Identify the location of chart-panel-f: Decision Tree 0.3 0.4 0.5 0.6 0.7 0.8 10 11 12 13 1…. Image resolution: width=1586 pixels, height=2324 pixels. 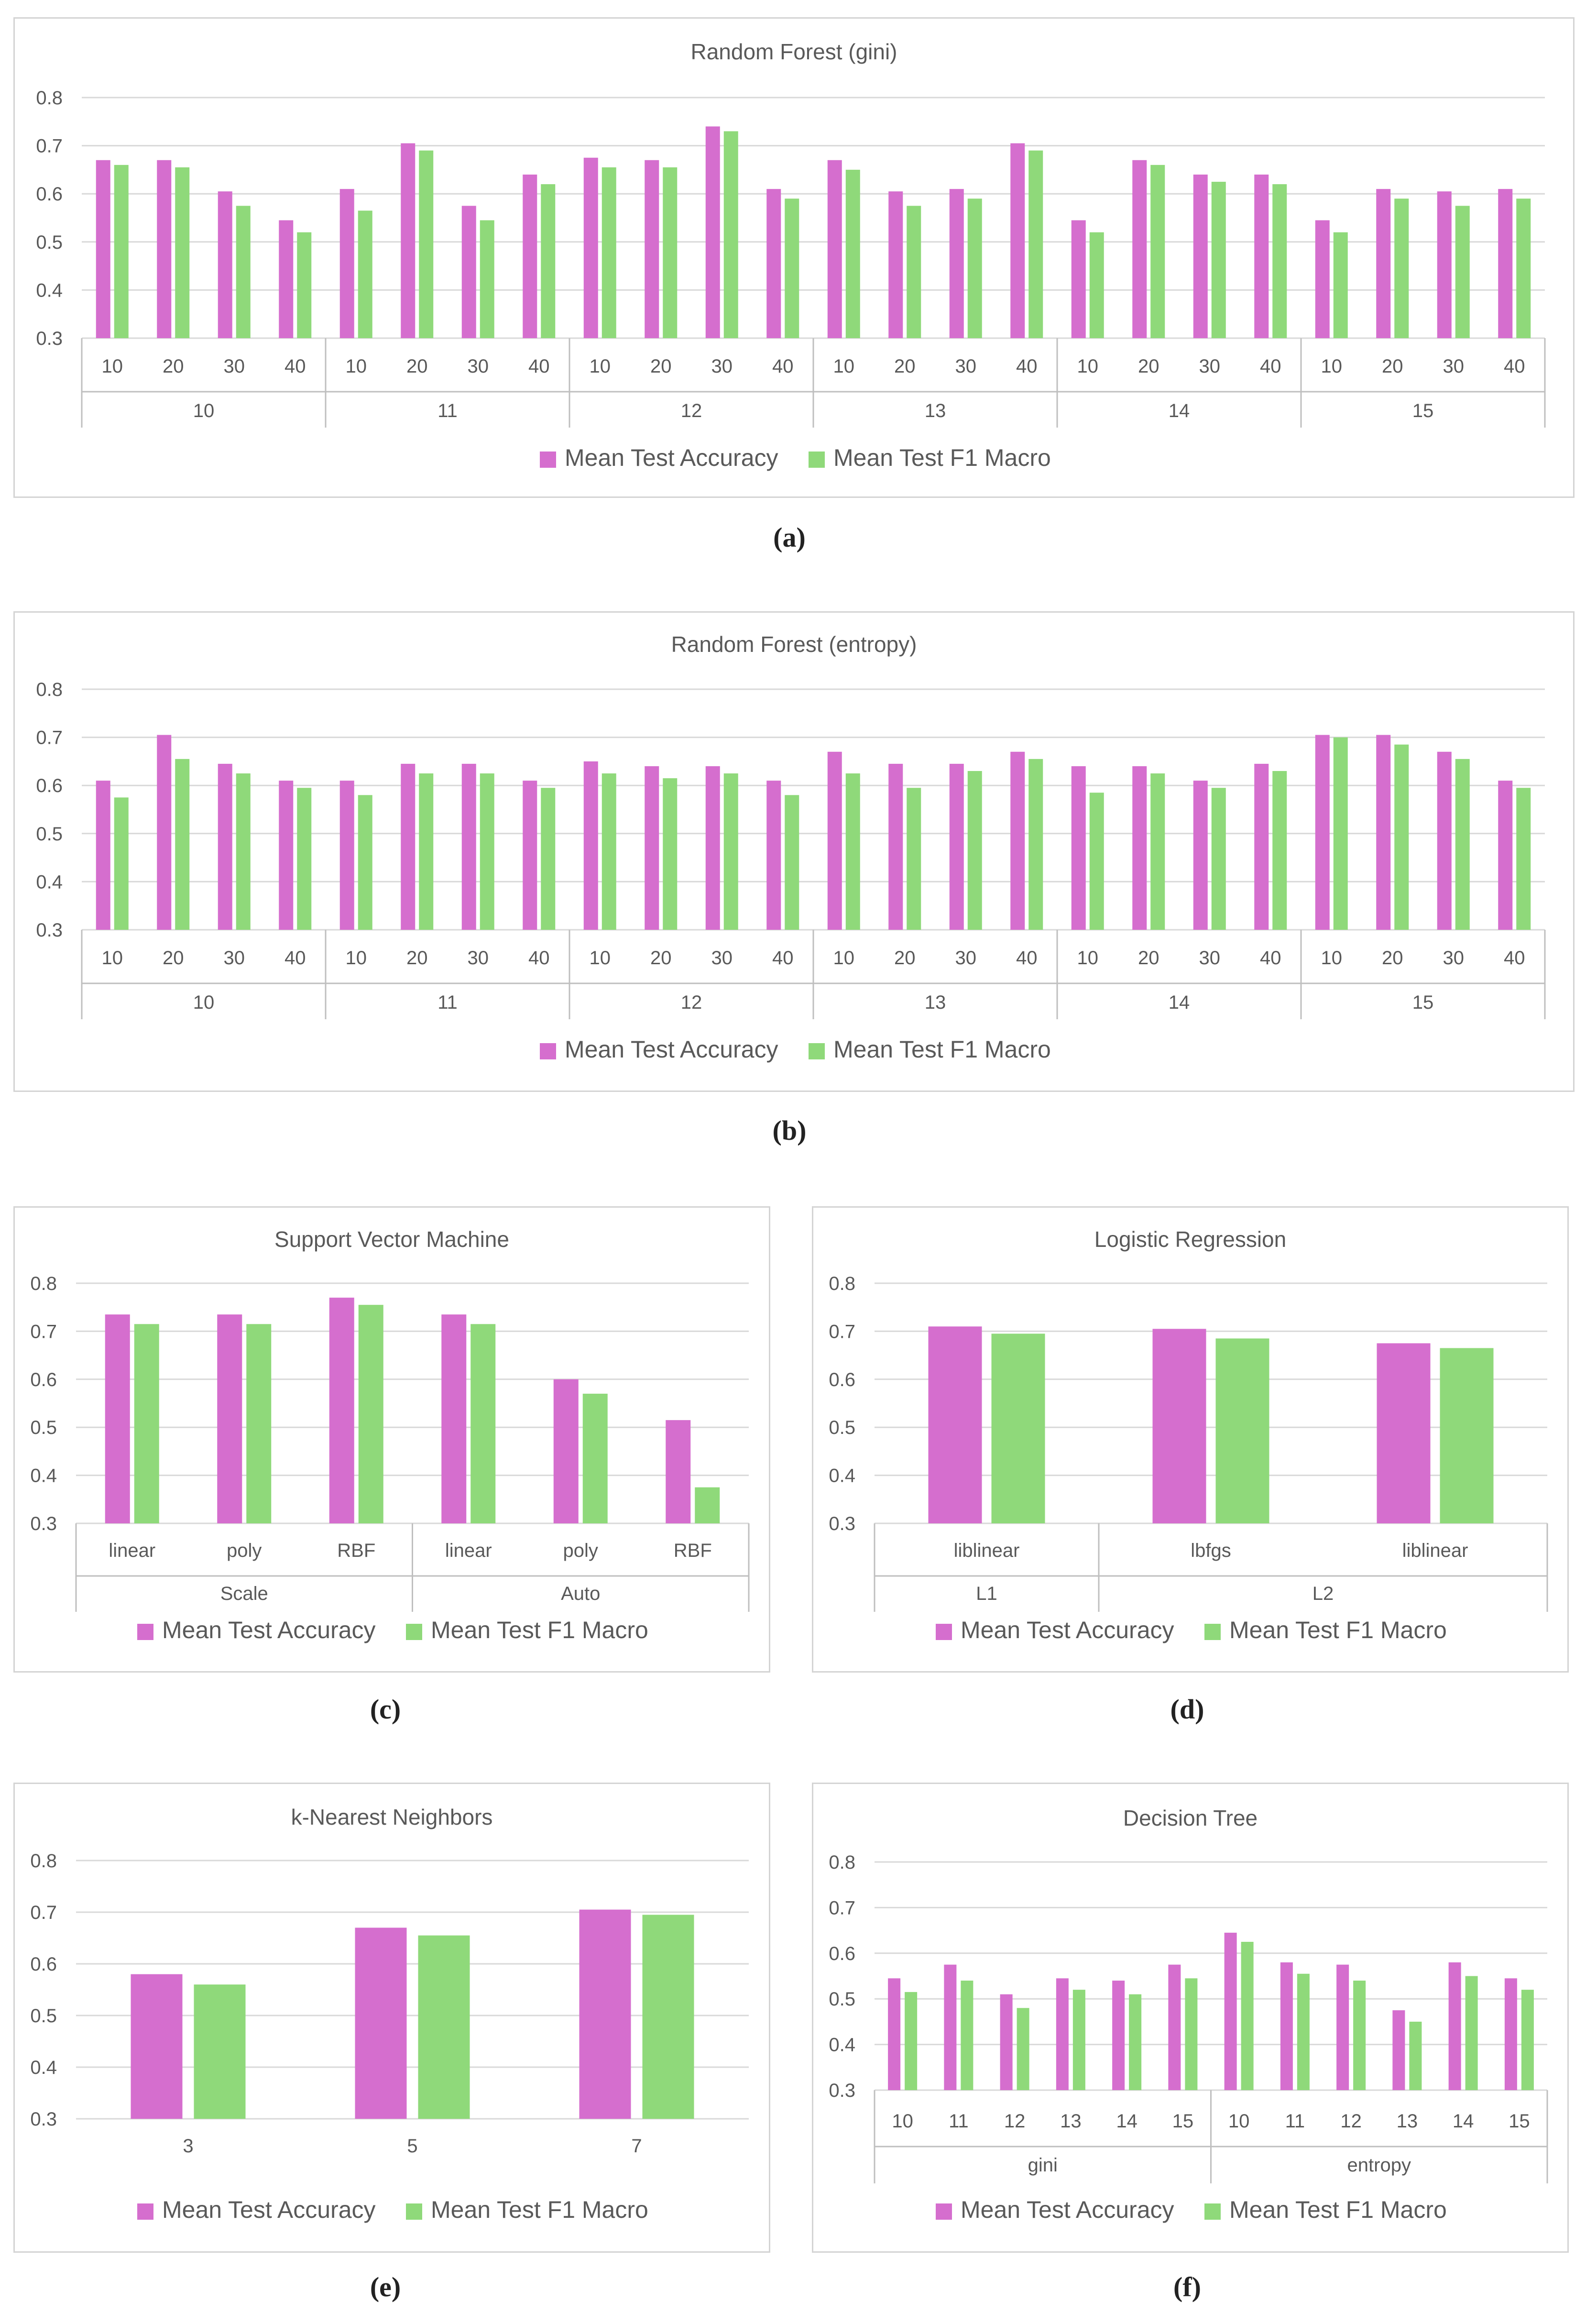
(1190, 2018).